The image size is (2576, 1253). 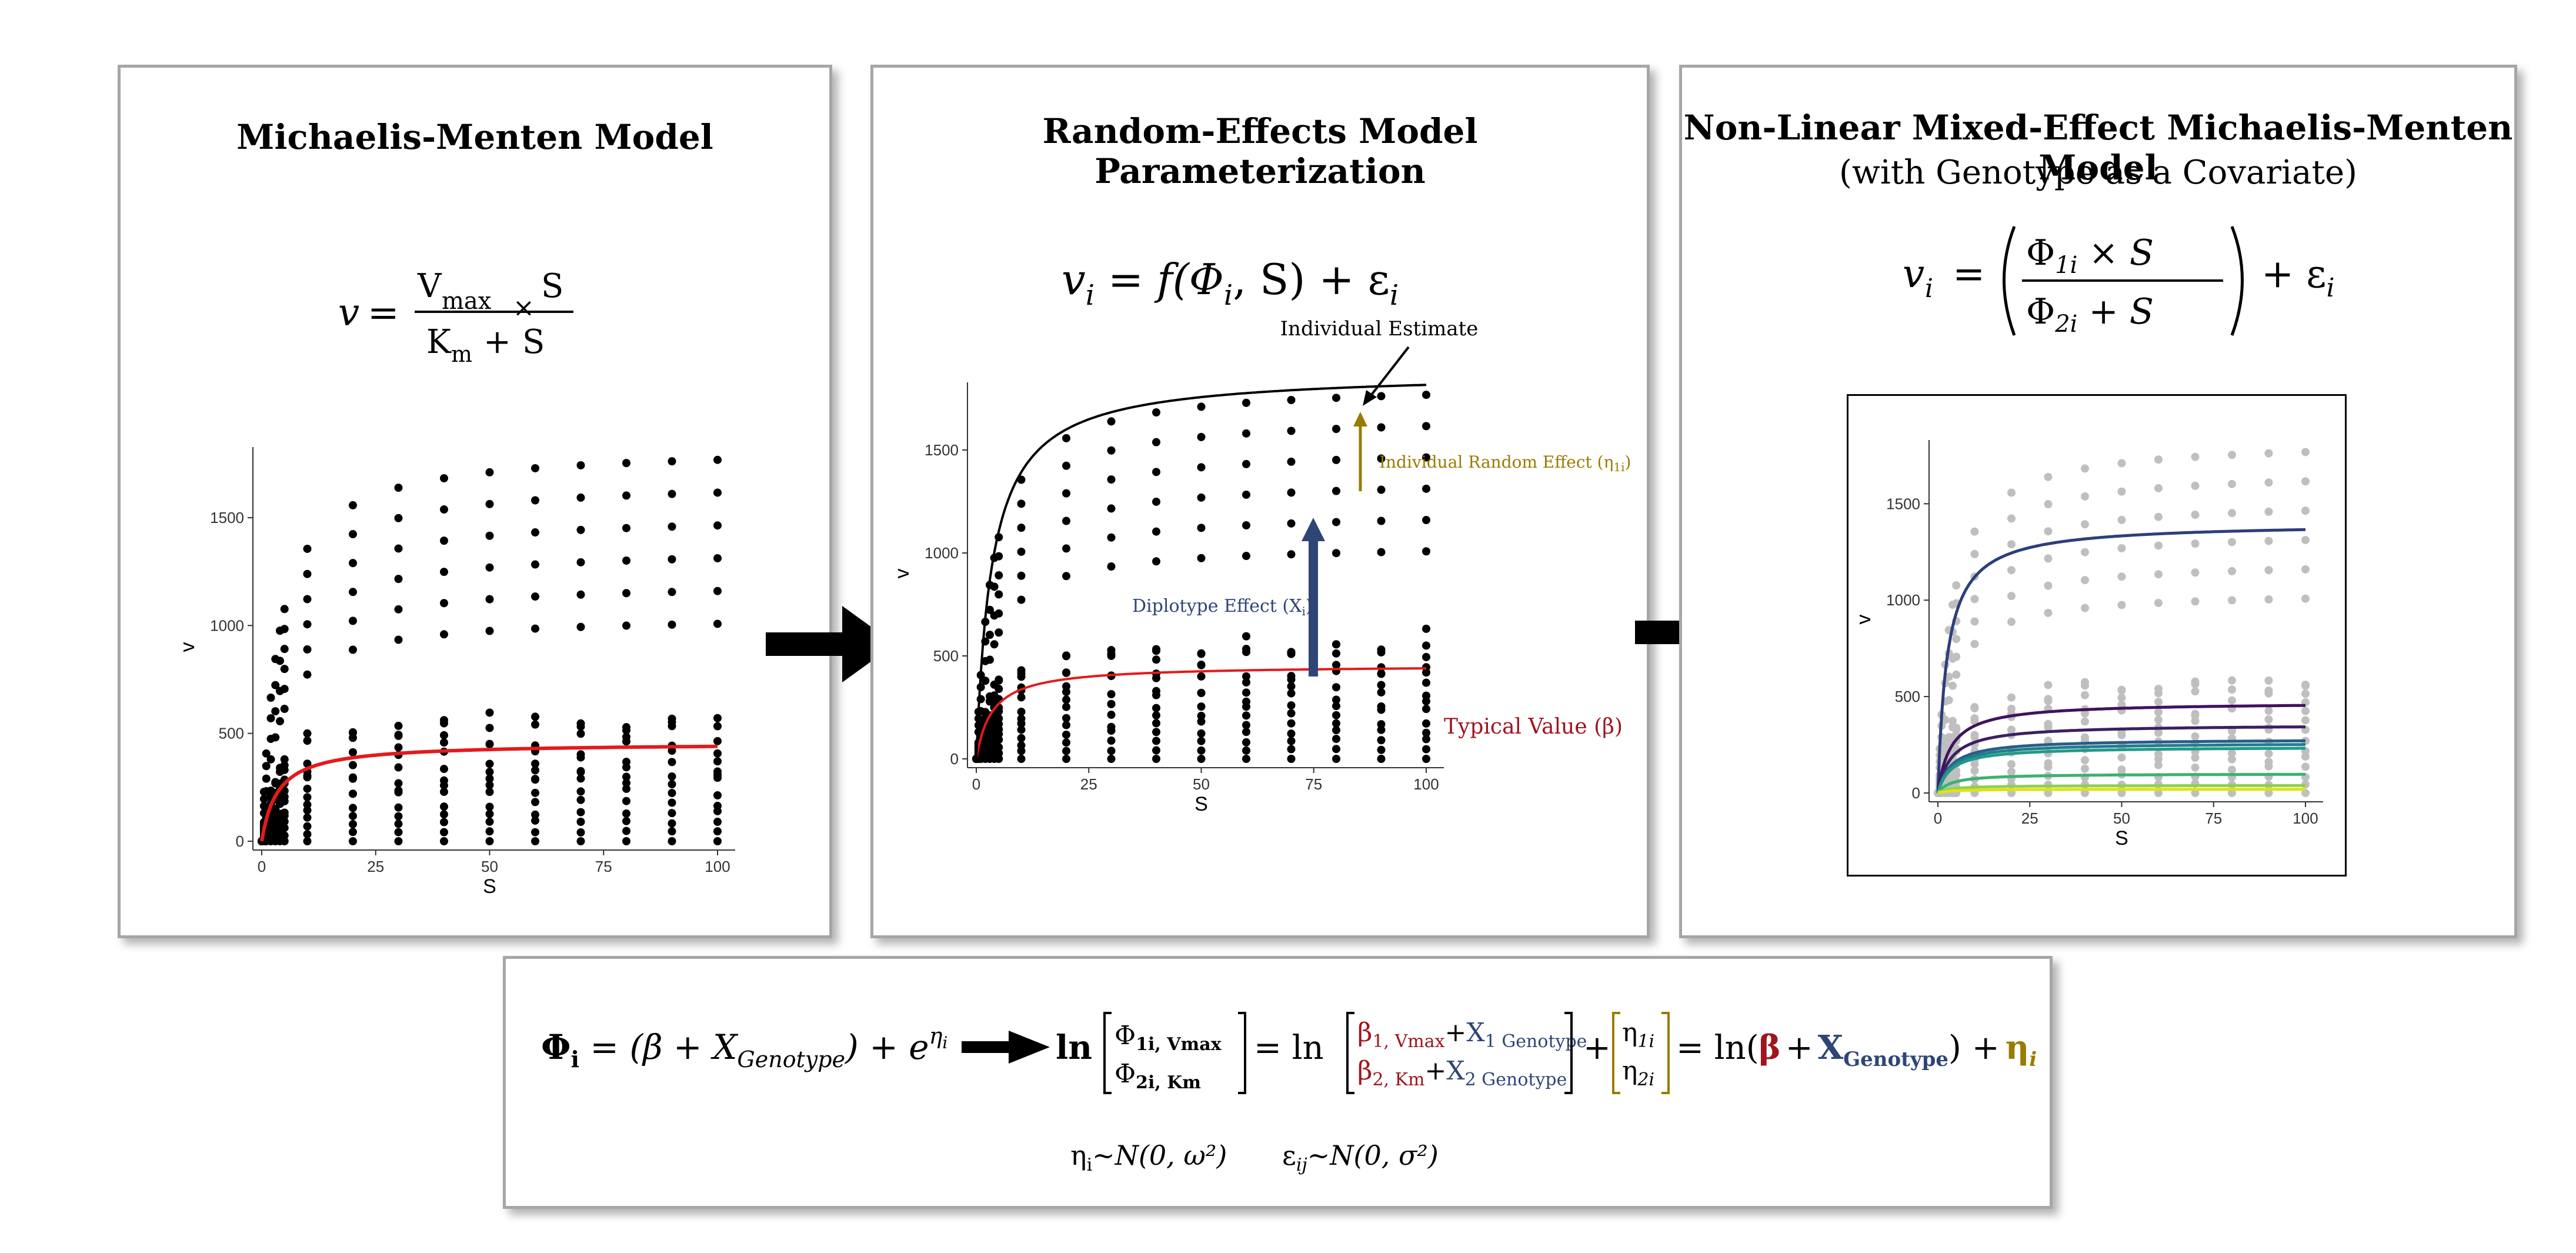 What do you see at coordinates (1799, 1048) in the screenshot?
I see `bottom-final-plus: +` at bounding box center [1799, 1048].